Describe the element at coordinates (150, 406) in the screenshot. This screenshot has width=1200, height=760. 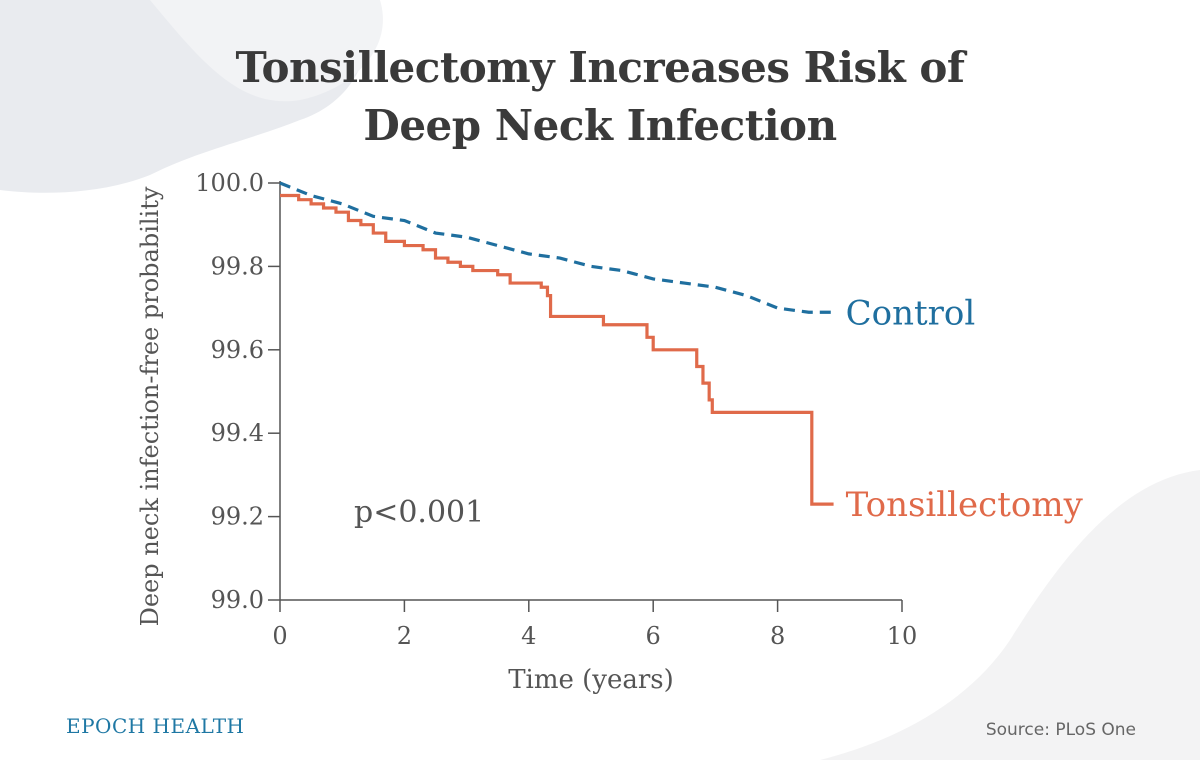
I see `y-axis-label: Deep neck infection-free probability` at that location.